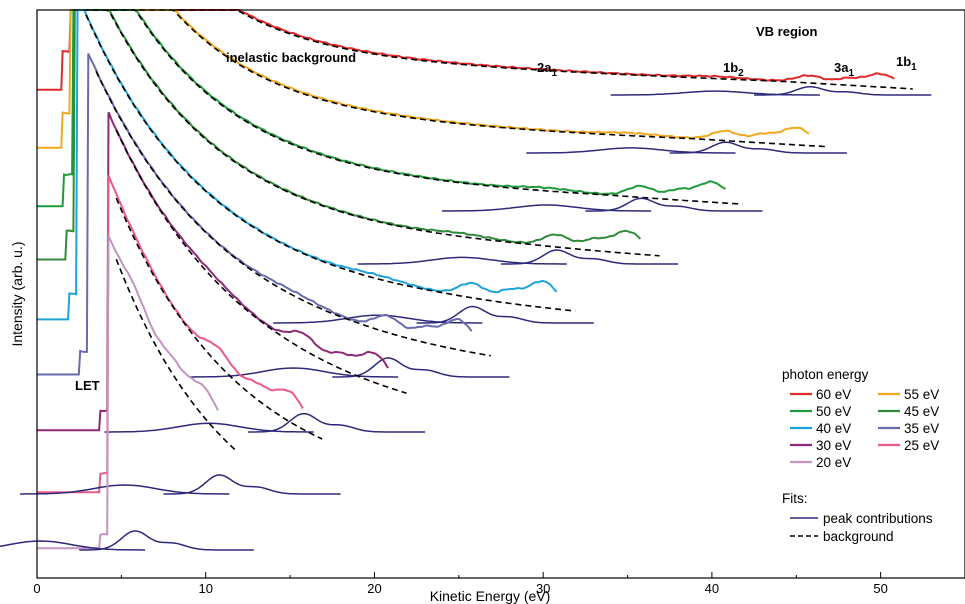 This screenshot has width=965, height=604. I want to click on peak-label-3a1-main: 3a, so click(841, 67).